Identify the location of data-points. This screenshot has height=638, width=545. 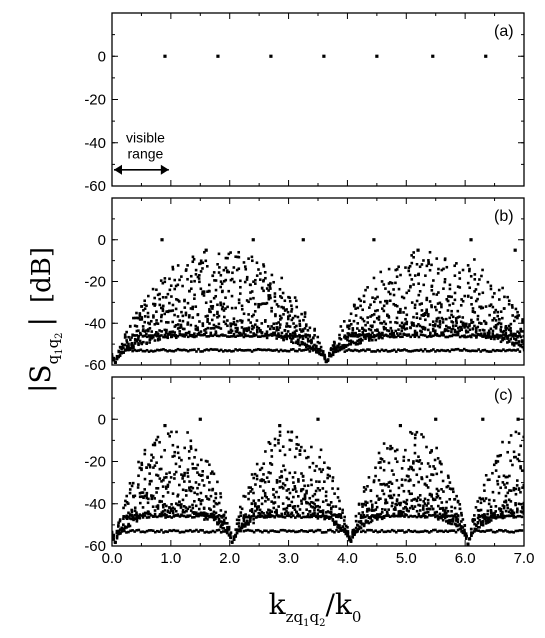
(318, 301).